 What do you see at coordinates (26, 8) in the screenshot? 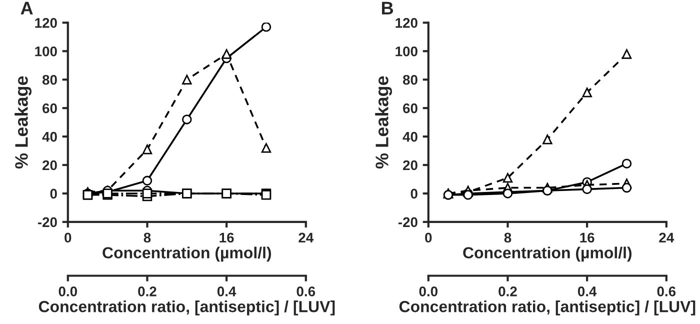
I see `chart-title: A` at bounding box center [26, 8].